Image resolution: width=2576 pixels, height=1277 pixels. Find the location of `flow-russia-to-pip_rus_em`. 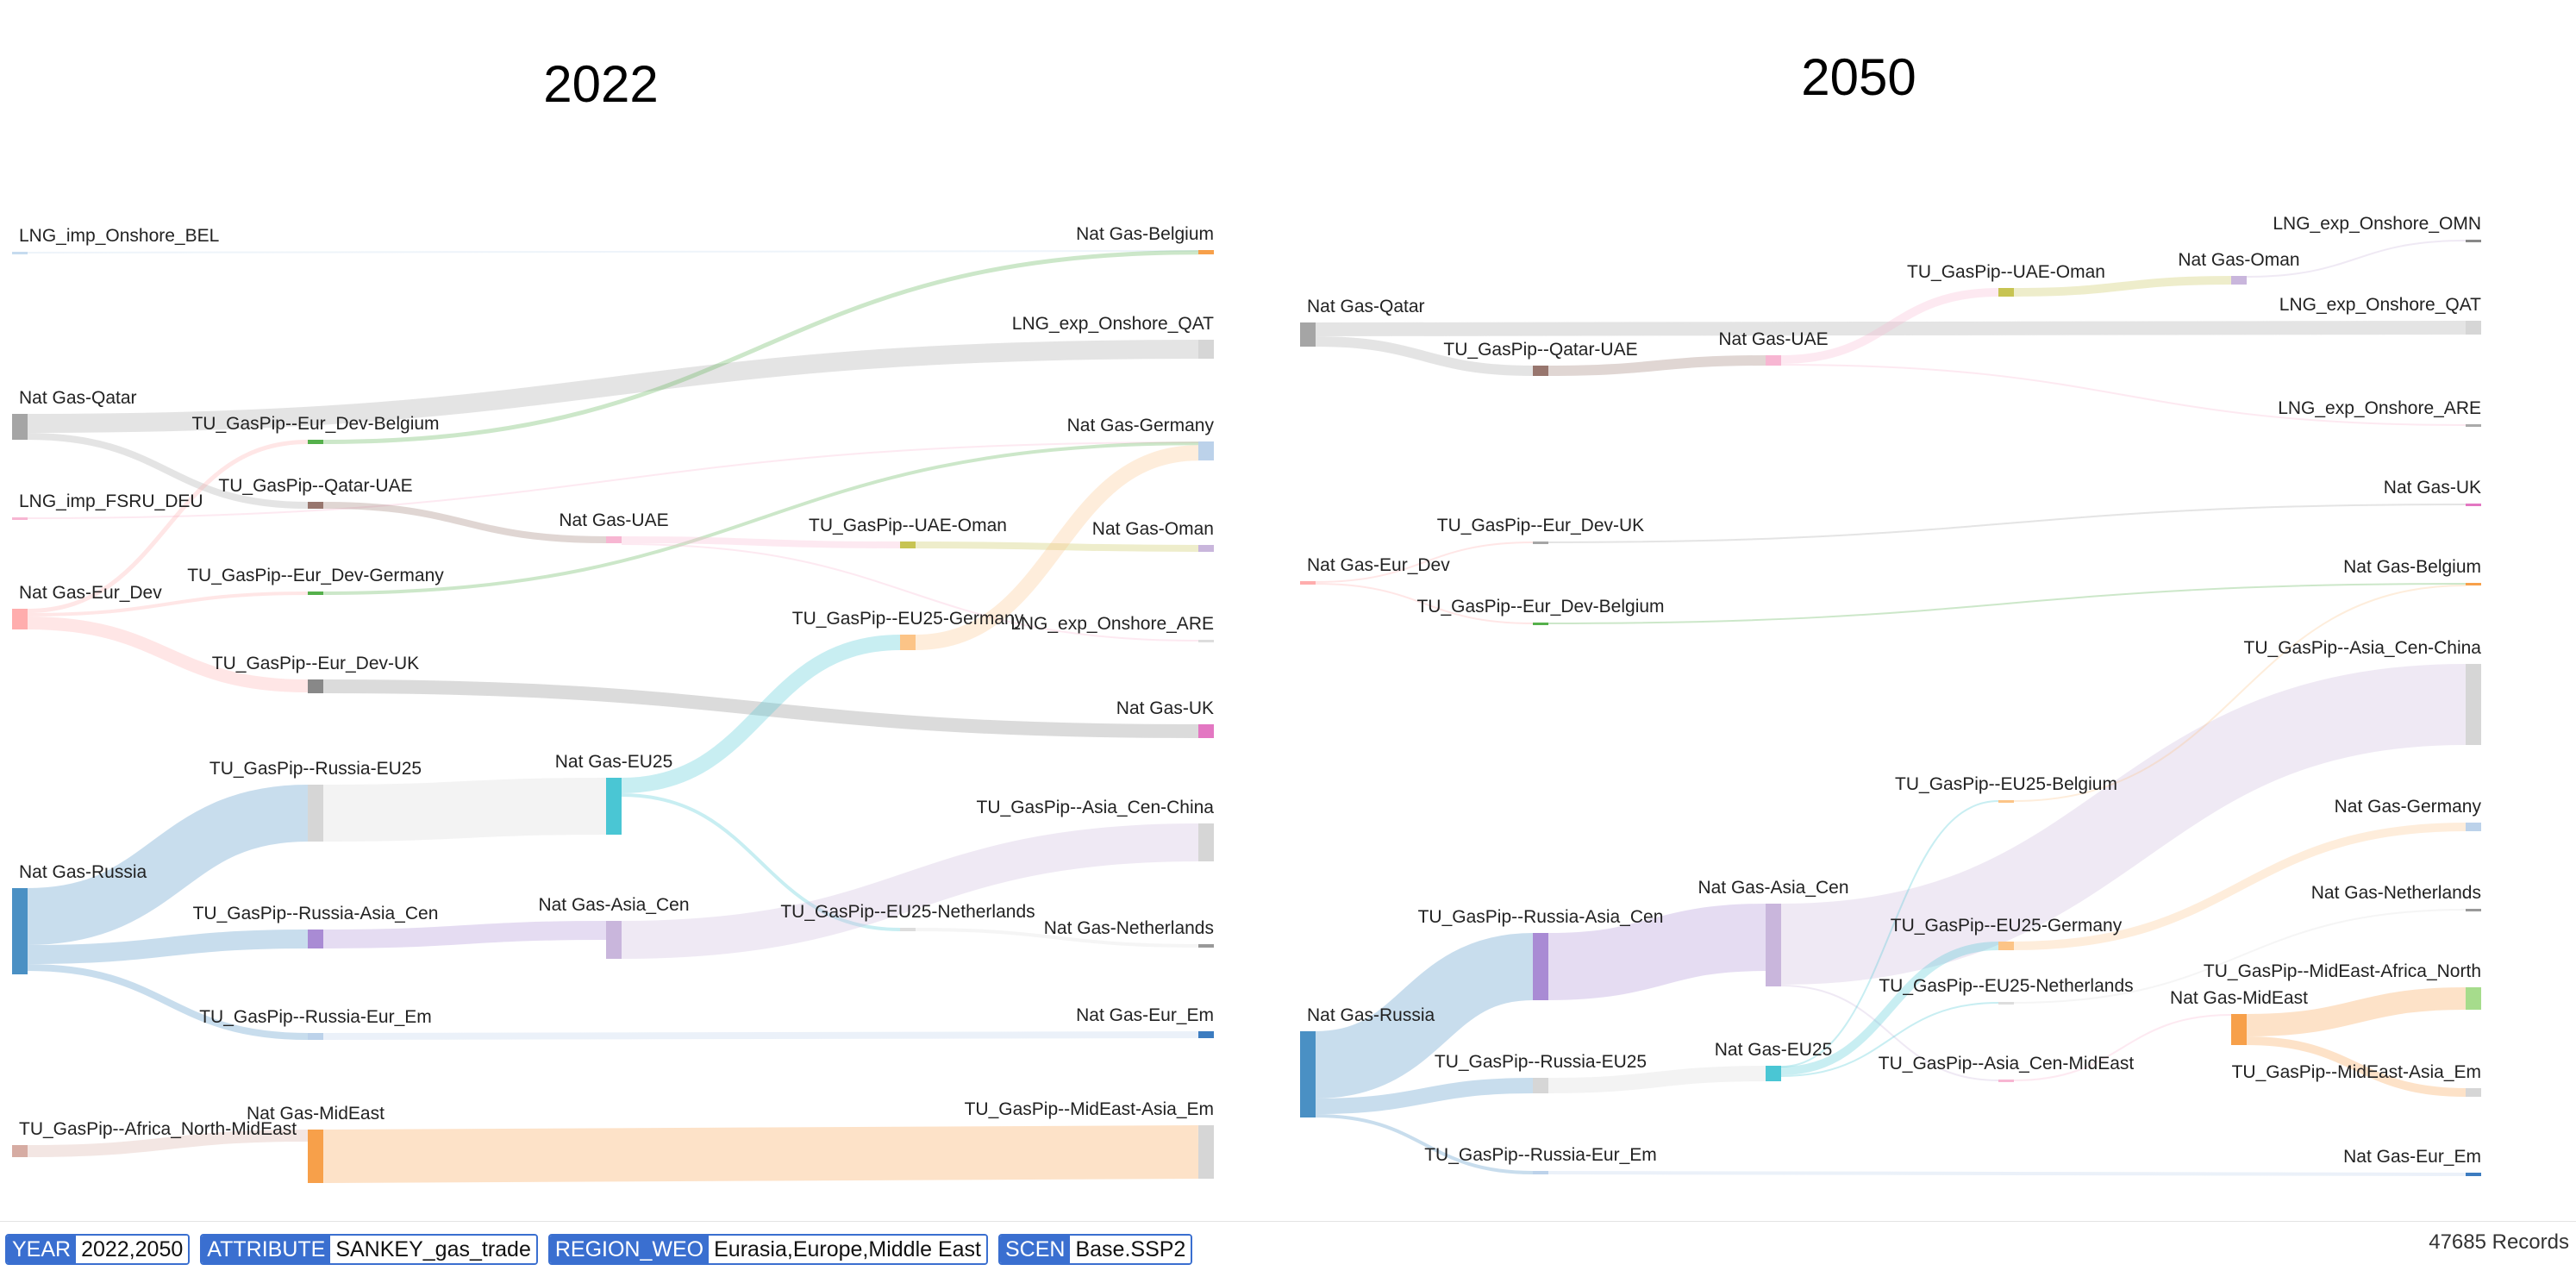

flow-russia-to-pip_rus_em is located at coordinates (1424, 1144).